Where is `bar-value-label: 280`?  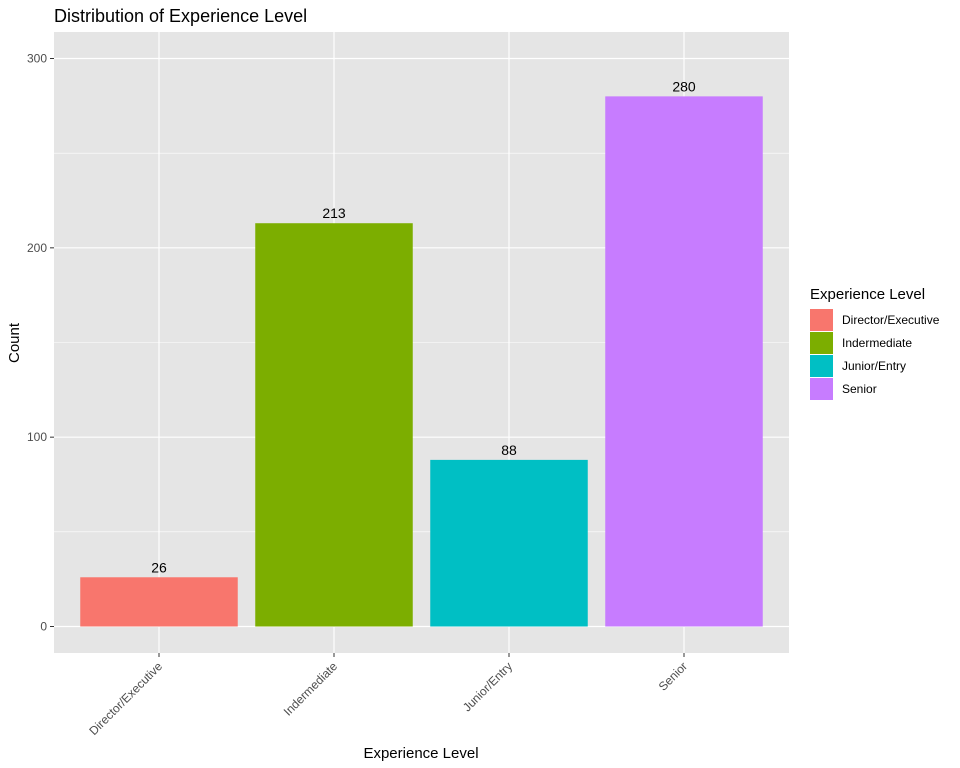
bar-value-label: 280 is located at coordinates (684, 86).